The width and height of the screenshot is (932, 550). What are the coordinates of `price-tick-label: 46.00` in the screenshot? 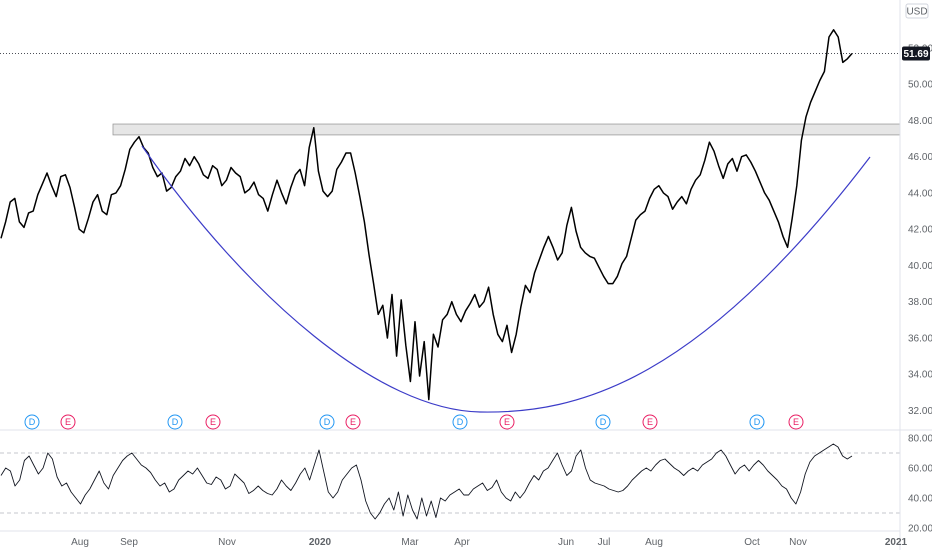 It's located at (920, 157).